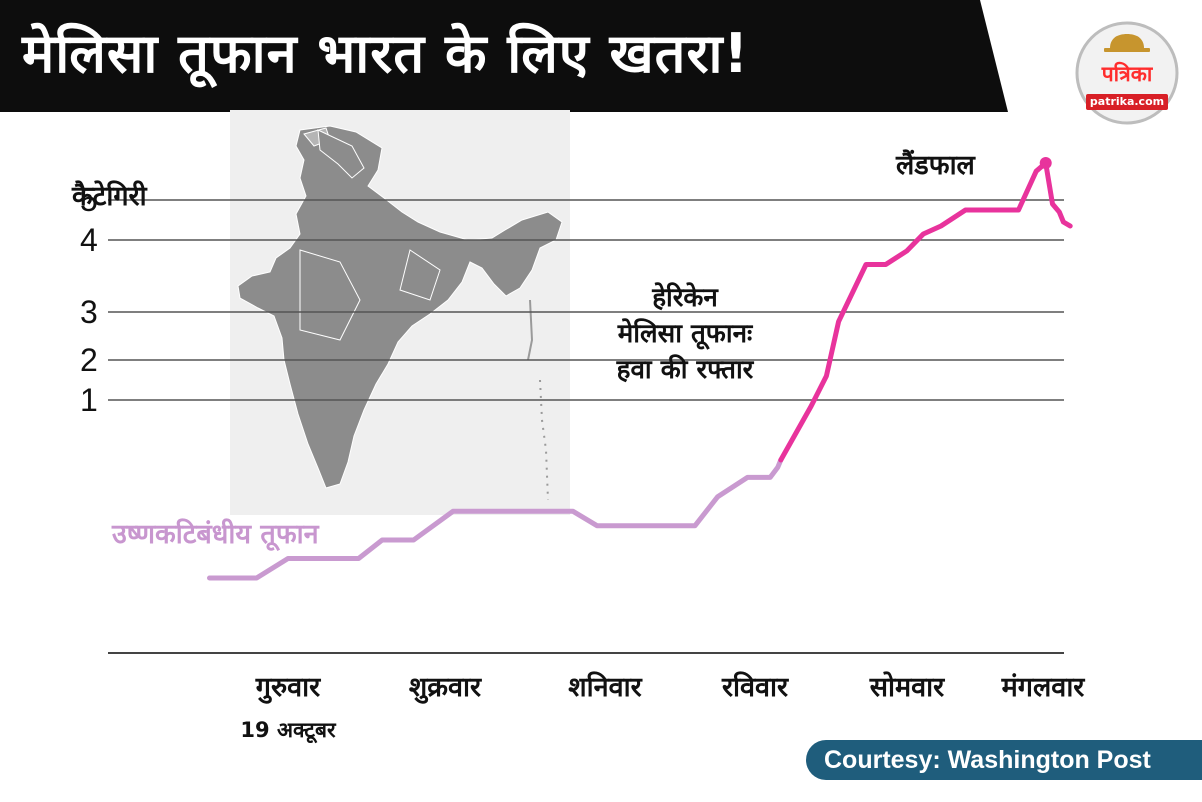 The width and height of the screenshot is (1202, 802). What do you see at coordinates (755, 687) in the screenshot?
I see `x-tick-label: रविवार` at bounding box center [755, 687].